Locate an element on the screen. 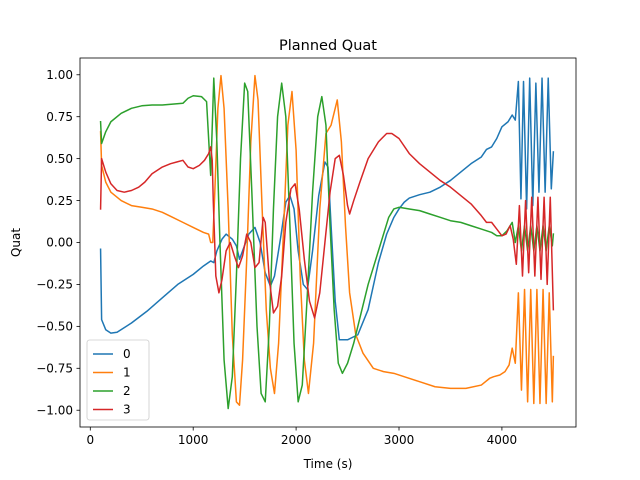 The height and width of the screenshot is (480, 640). y-tick-label: 0.00 is located at coordinates (59, 243).